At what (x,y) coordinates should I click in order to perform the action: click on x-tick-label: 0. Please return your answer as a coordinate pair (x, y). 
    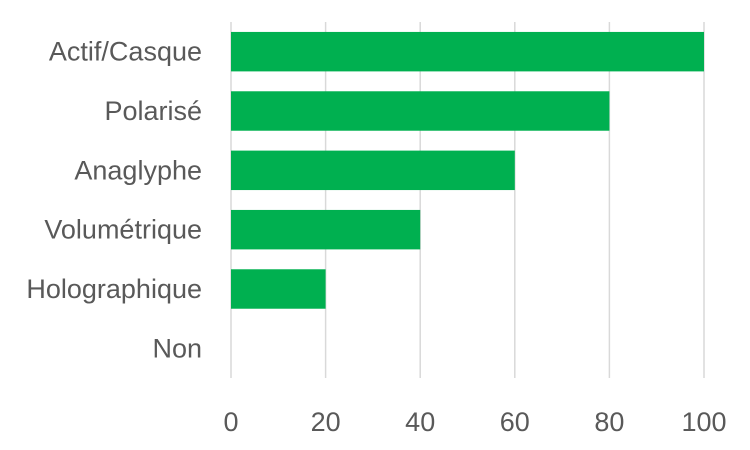
    Looking at the image, I should click on (230, 422).